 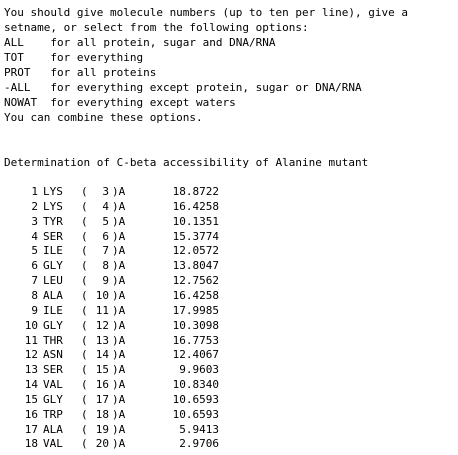 I want to click on residue-index: 1, so click(x=34, y=191).